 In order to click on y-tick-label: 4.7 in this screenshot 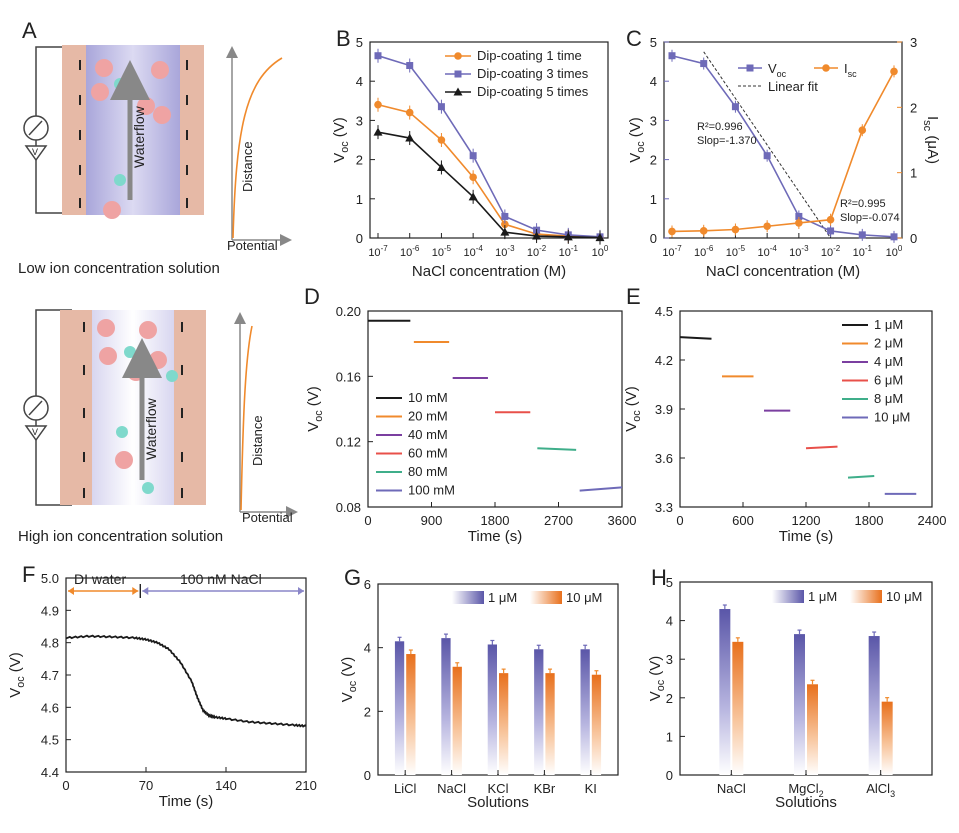, I will do `click(50, 675)`.